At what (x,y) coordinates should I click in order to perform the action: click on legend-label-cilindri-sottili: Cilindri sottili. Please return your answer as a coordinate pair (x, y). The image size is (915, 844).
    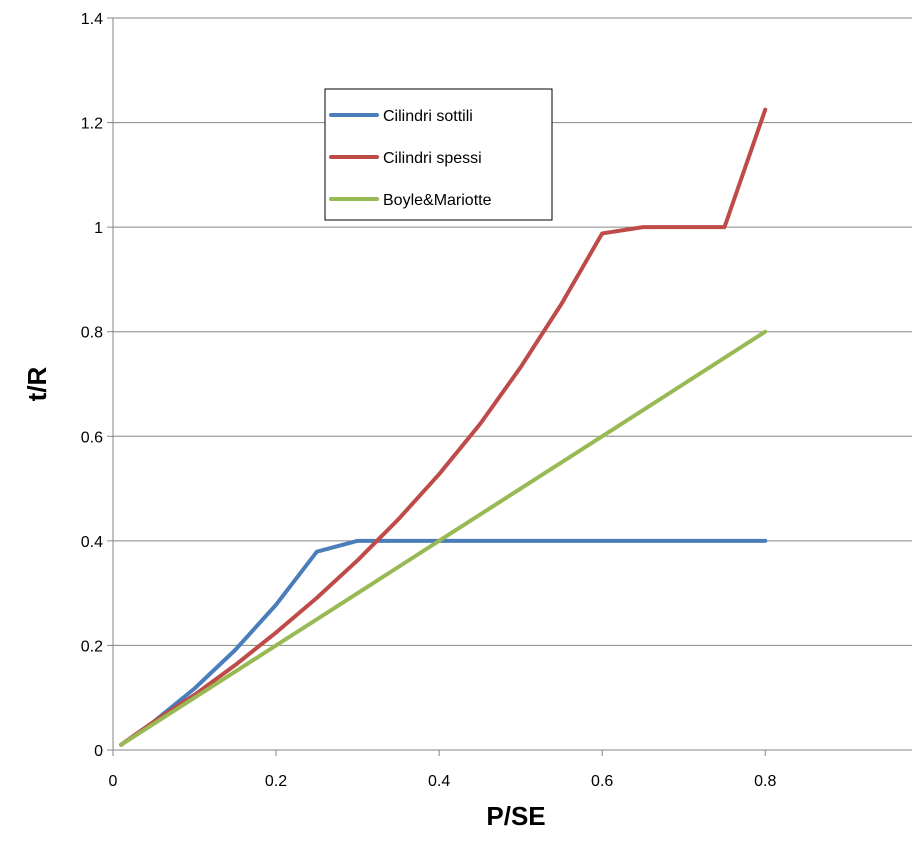
    Looking at the image, I should click on (428, 116).